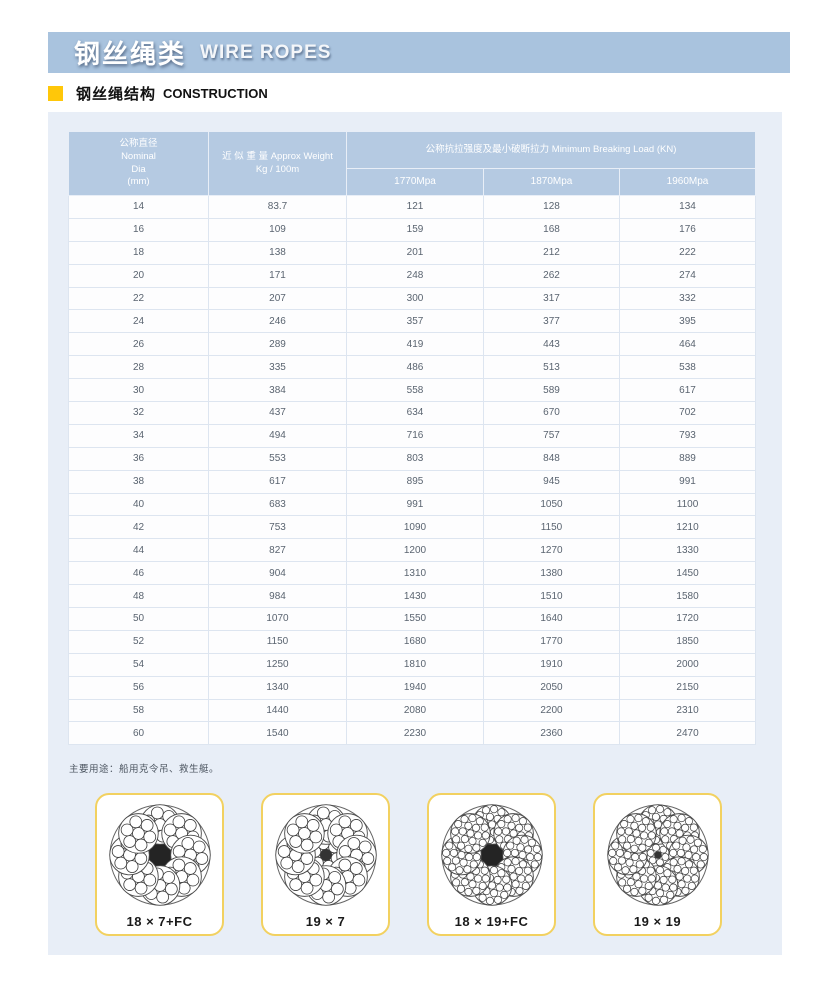 The image size is (830, 1000). What do you see at coordinates (687, 733) in the screenshot?
I see `table-cell: 2470` at bounding box center [687, 733].